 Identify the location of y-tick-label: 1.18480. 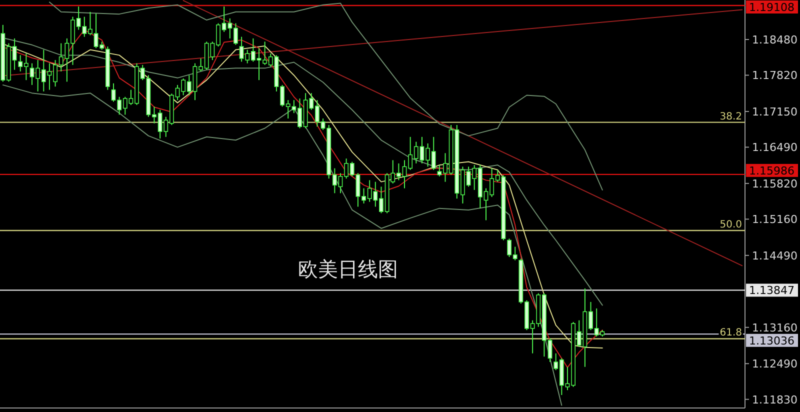
(775, 40).